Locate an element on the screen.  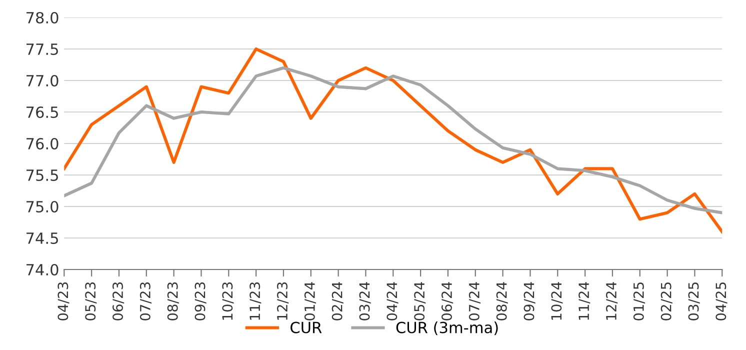
x-tick-label: 05/23 is located at coordinates (91, 301).